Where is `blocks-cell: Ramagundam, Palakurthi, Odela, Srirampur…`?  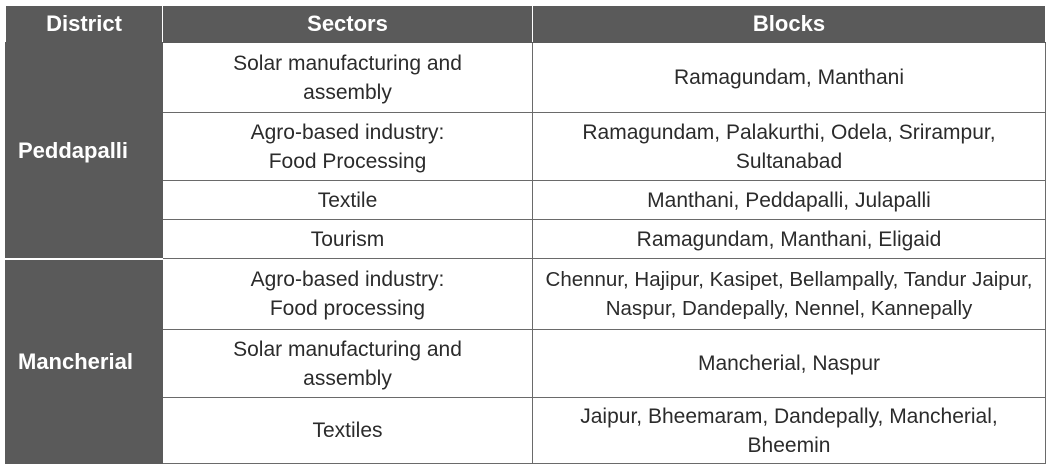
blocks-cell: Ramagundam, Palakurthi, Odela, Srirampur… is located at coordinates (789, 146).